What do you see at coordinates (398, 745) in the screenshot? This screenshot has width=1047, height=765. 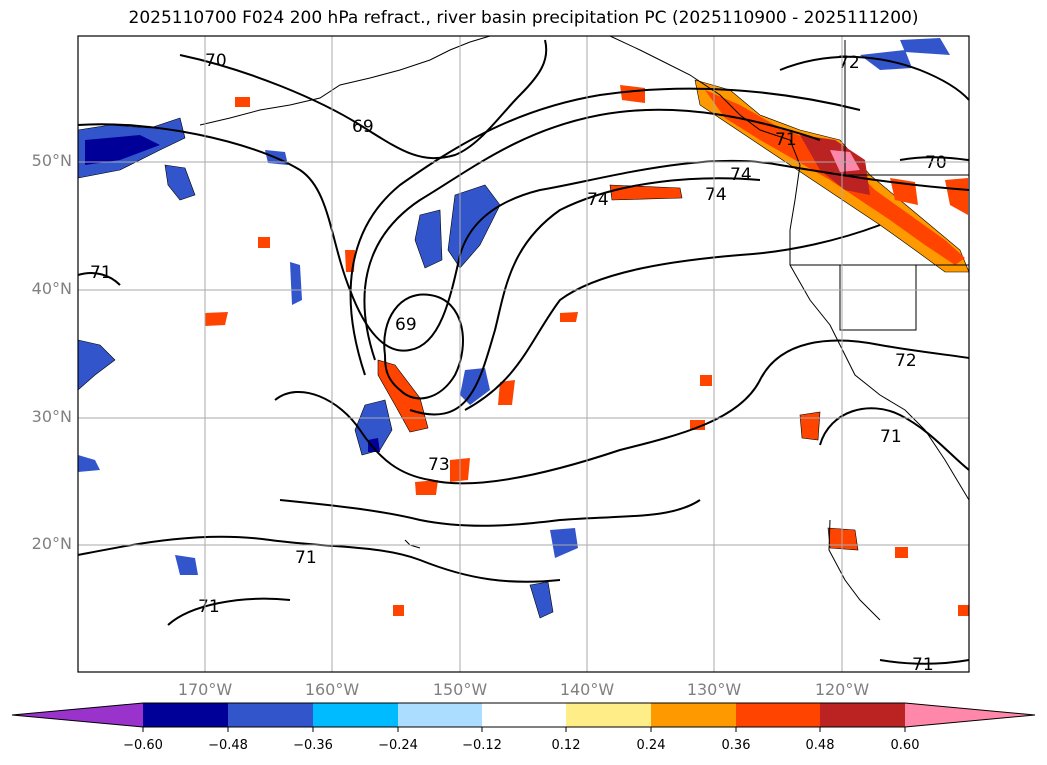 I see `colorbar-tick-label: −0.24` at bounding box center [398, 745].